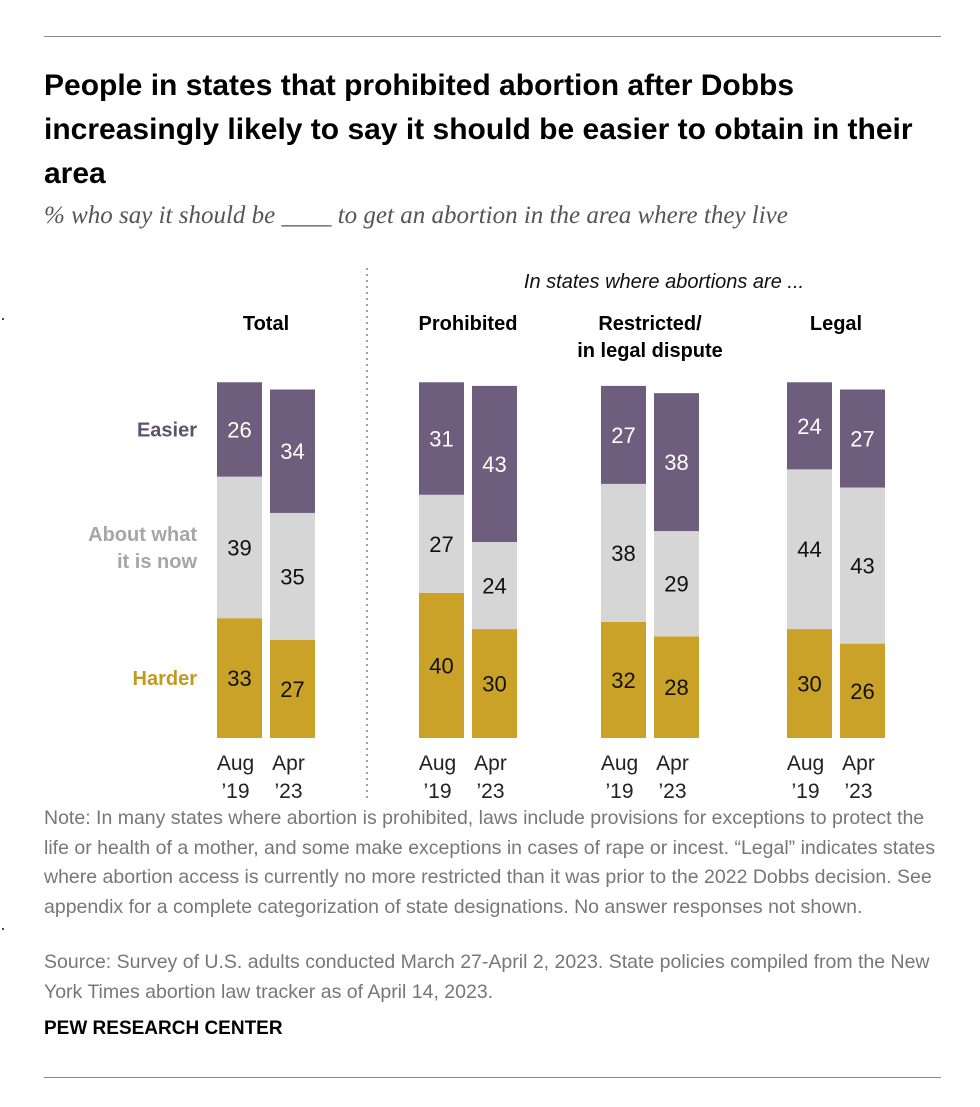 Image resolution: width=980 pixels, height=1107 pixels. I want to click on bar-value-label: 39, so click(239, 547).